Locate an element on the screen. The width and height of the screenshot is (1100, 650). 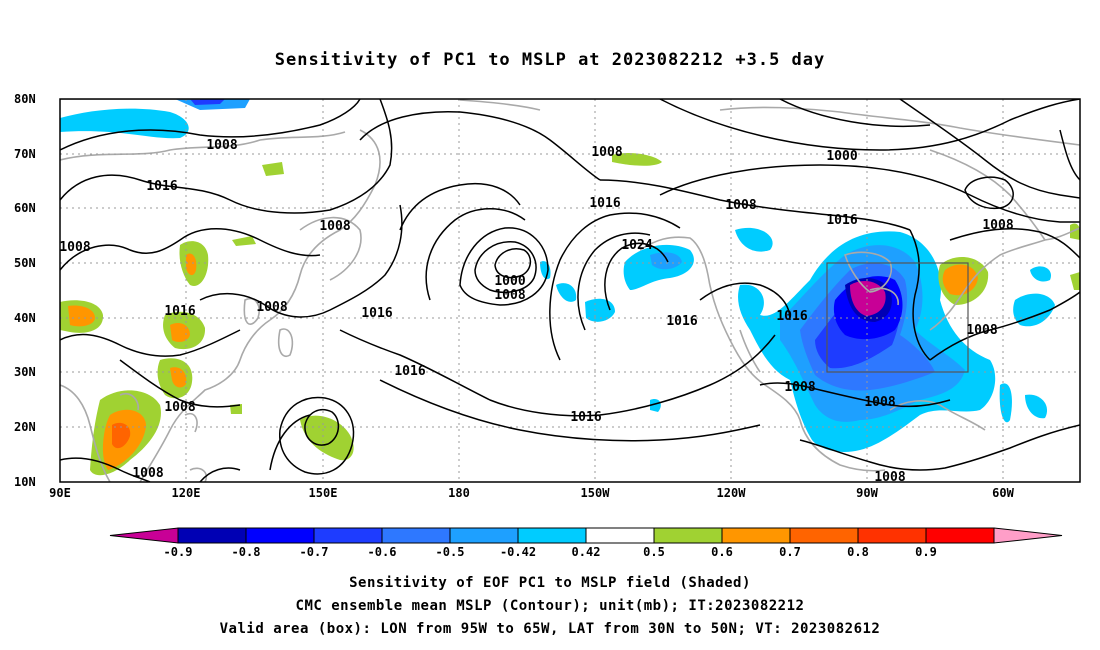
lon-label-60w: 60W is located at coordinates (1003, 493).